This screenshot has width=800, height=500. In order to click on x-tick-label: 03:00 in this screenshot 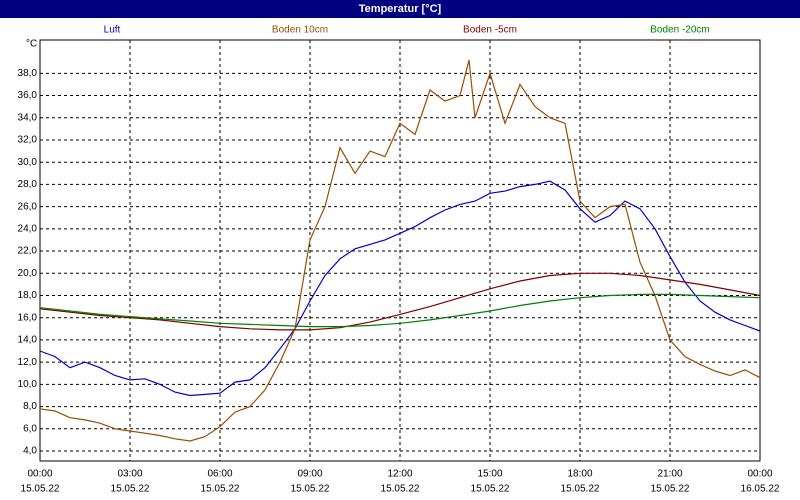, I will do `click(129, 474)`.